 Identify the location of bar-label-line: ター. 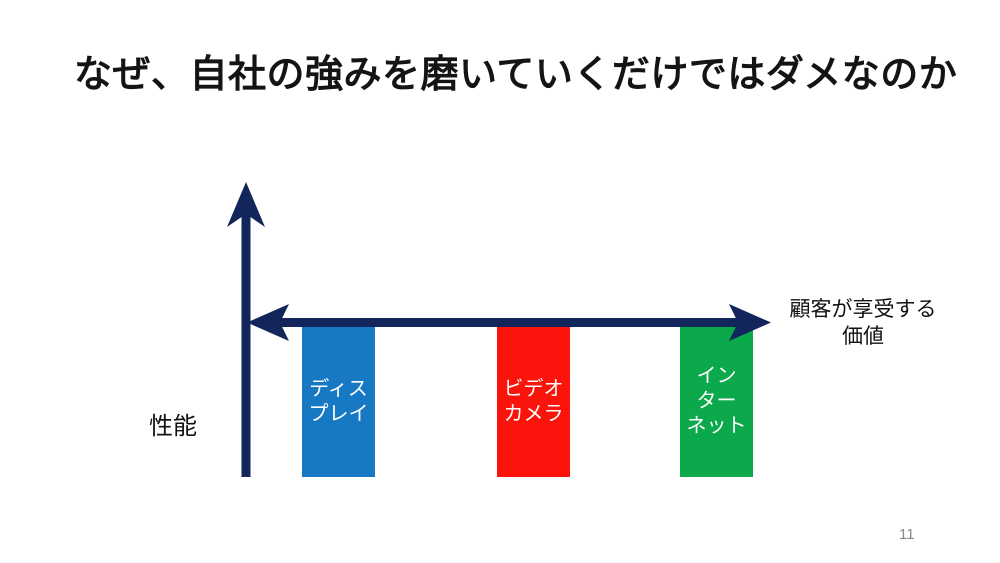
(716, 401).